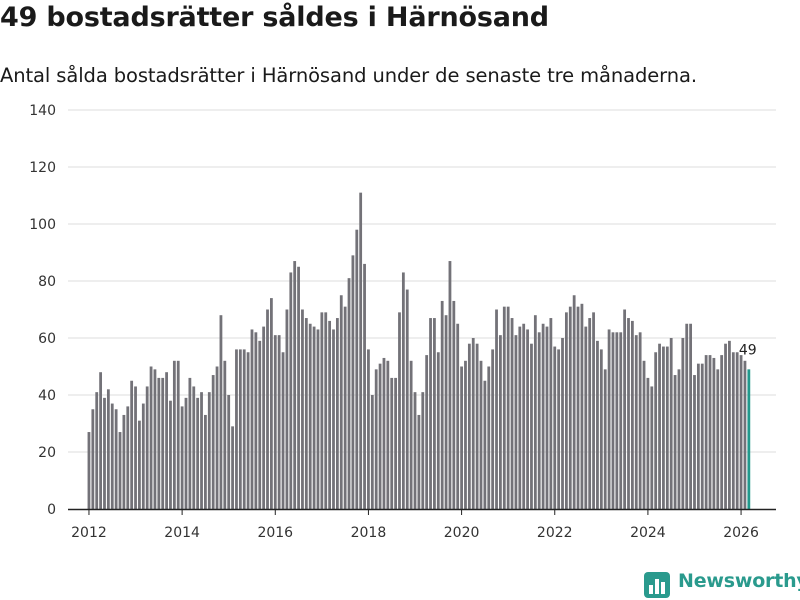 This screenshot has width=800, height=600. What do you see at coordinates (274, 17) in the screenshot?
I see `chart-title: 49 bostadsrätter såldes i Härnösand` at bounding box center [274, 17].